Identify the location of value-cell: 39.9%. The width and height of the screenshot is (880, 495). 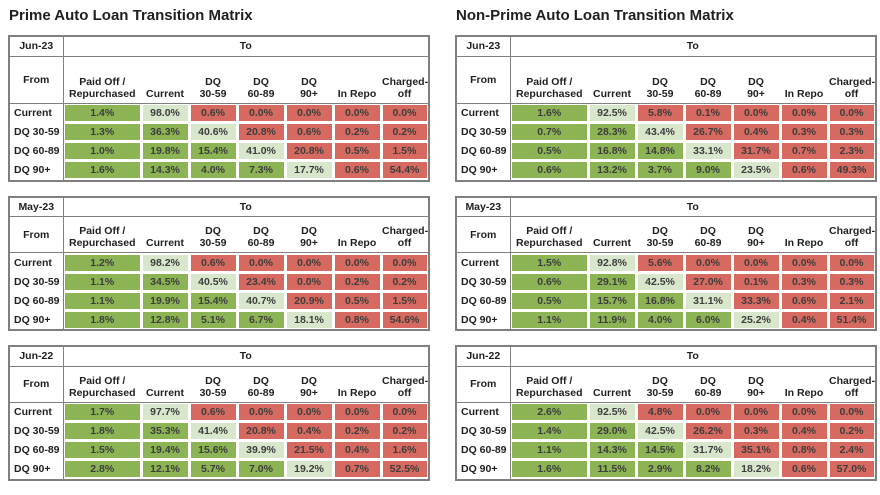
(261, 450).